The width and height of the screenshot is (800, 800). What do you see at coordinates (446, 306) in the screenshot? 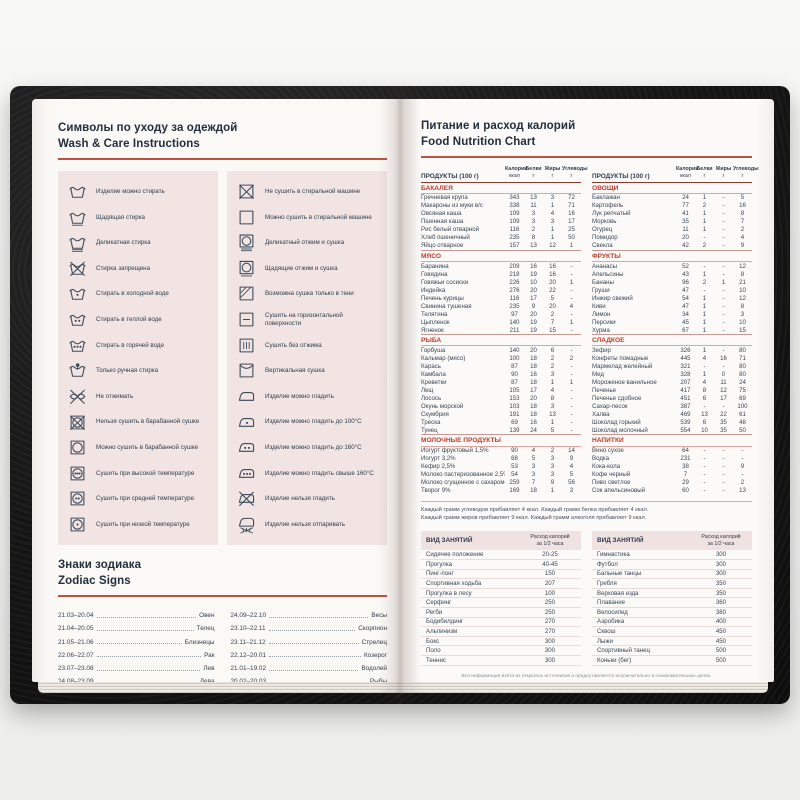
I see `food-name: Свинина тушеная` at bounding box center [446, 306].